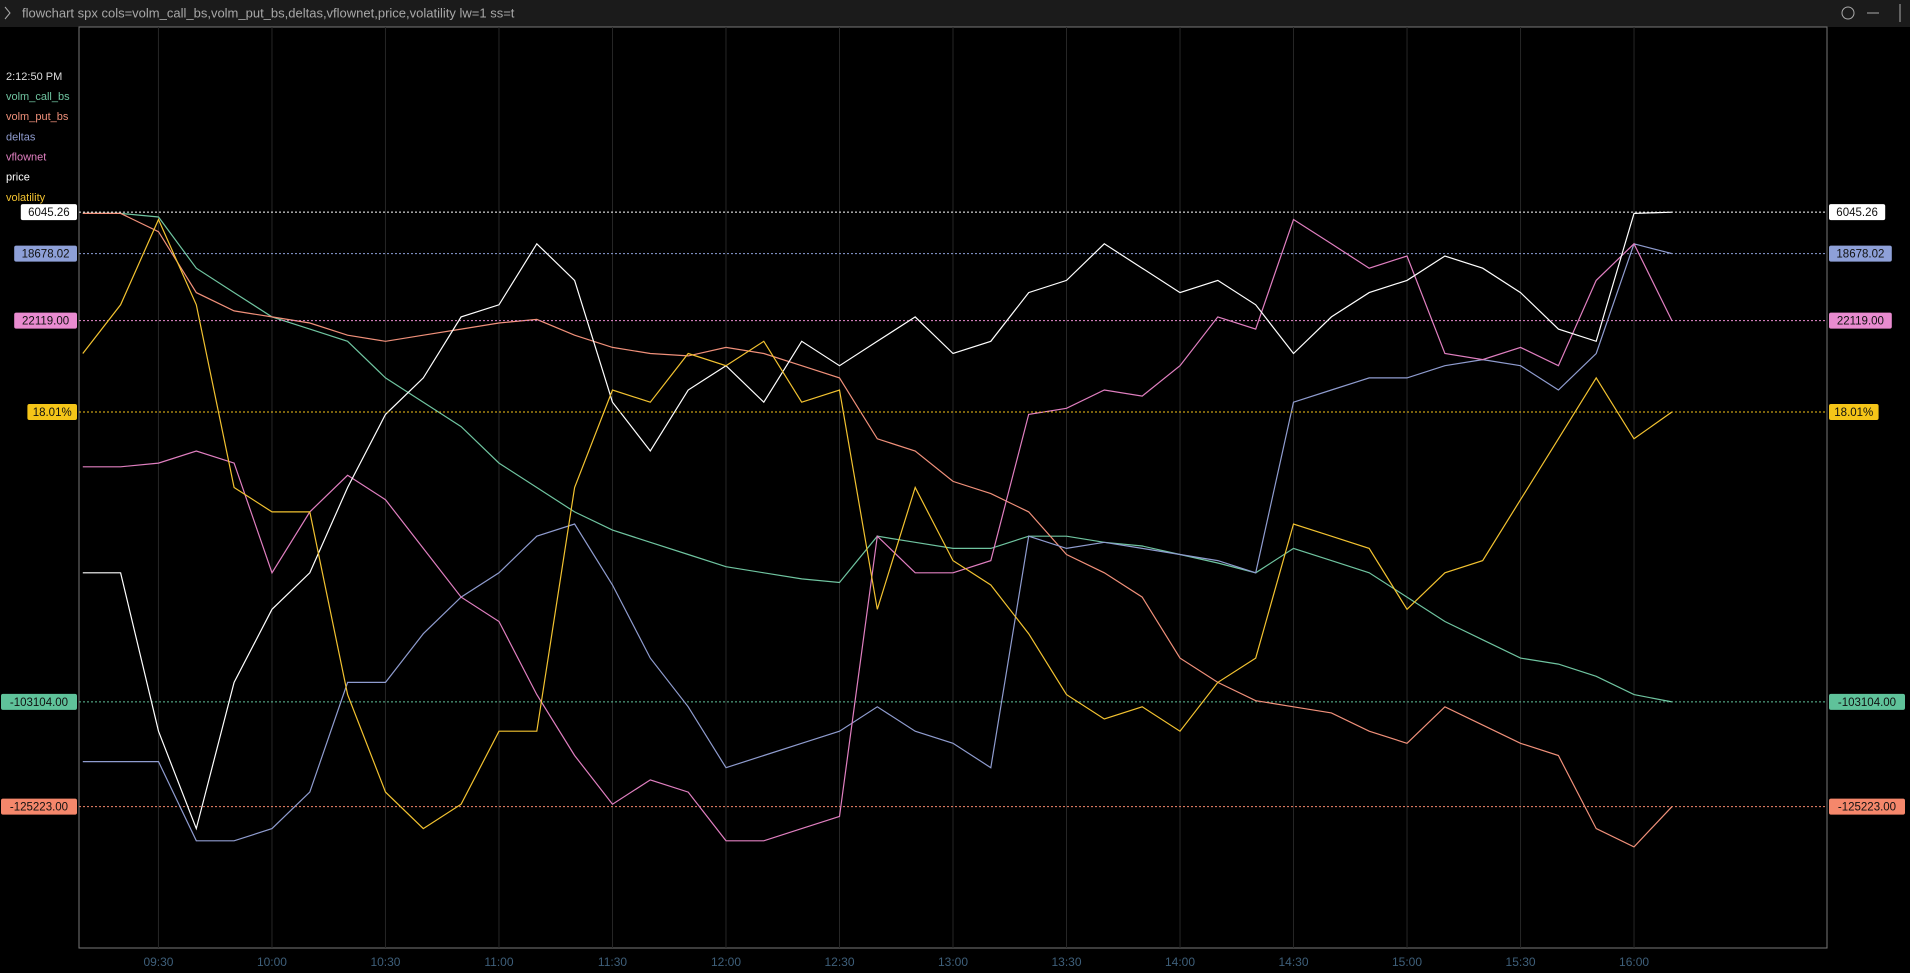 The height and width of the screenshot is (973, 1910). Describe the element at coordinates (955, 13) in the screenshot. I see `header-bar` at that location.